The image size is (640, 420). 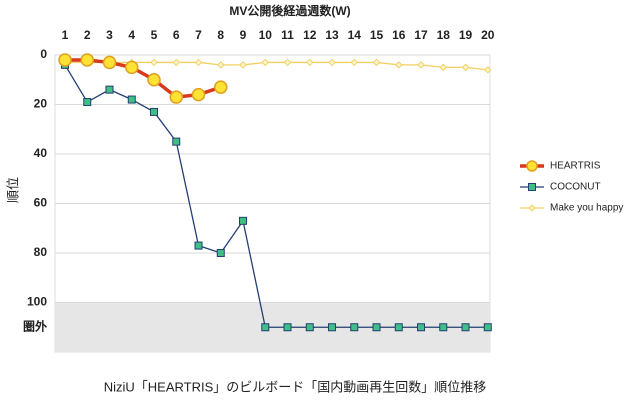 What do you see at coordinates (466, 35) in the screenshot?
I see `x-tick-label: 19` at bounding box center [466, 35].